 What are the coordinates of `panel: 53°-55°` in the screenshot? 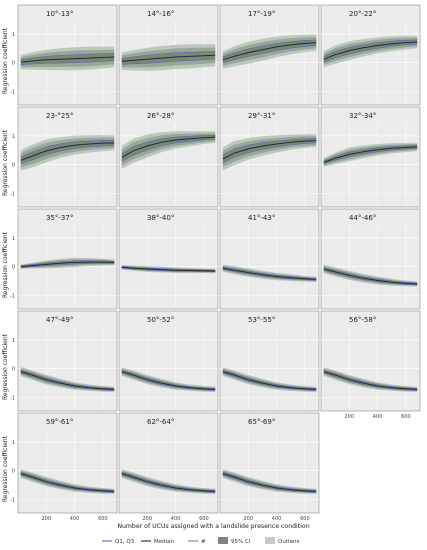 It's located at (269, 361).